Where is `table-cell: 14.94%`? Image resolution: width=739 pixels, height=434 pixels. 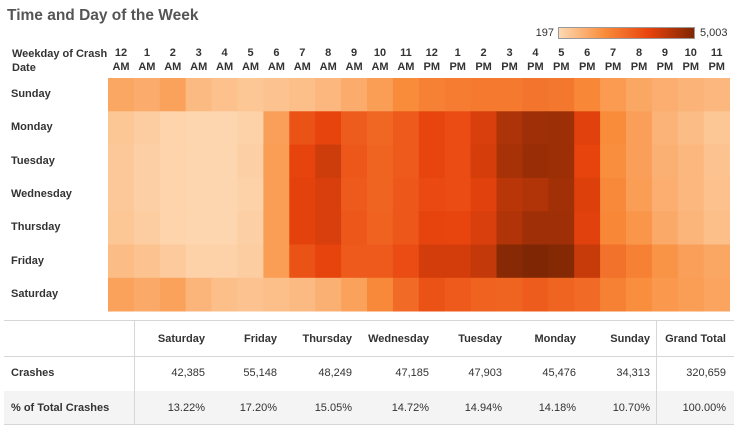 table-cell: 14.94% is located at coordinates (483, 408).